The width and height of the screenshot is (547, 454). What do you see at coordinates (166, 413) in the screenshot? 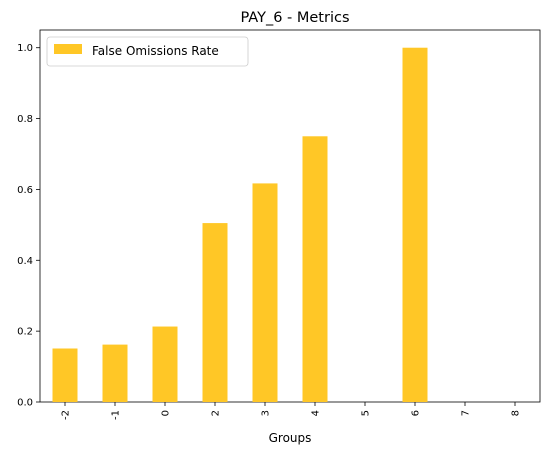
I see `x-tick-label: 0` at bounding box center [166, 413].